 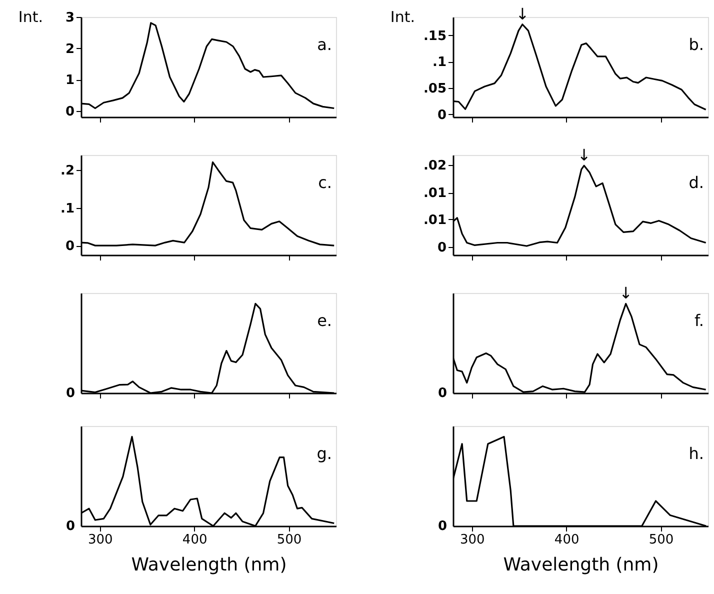 I want to click on y-tick-label: .2, so click(x=67, y=171).